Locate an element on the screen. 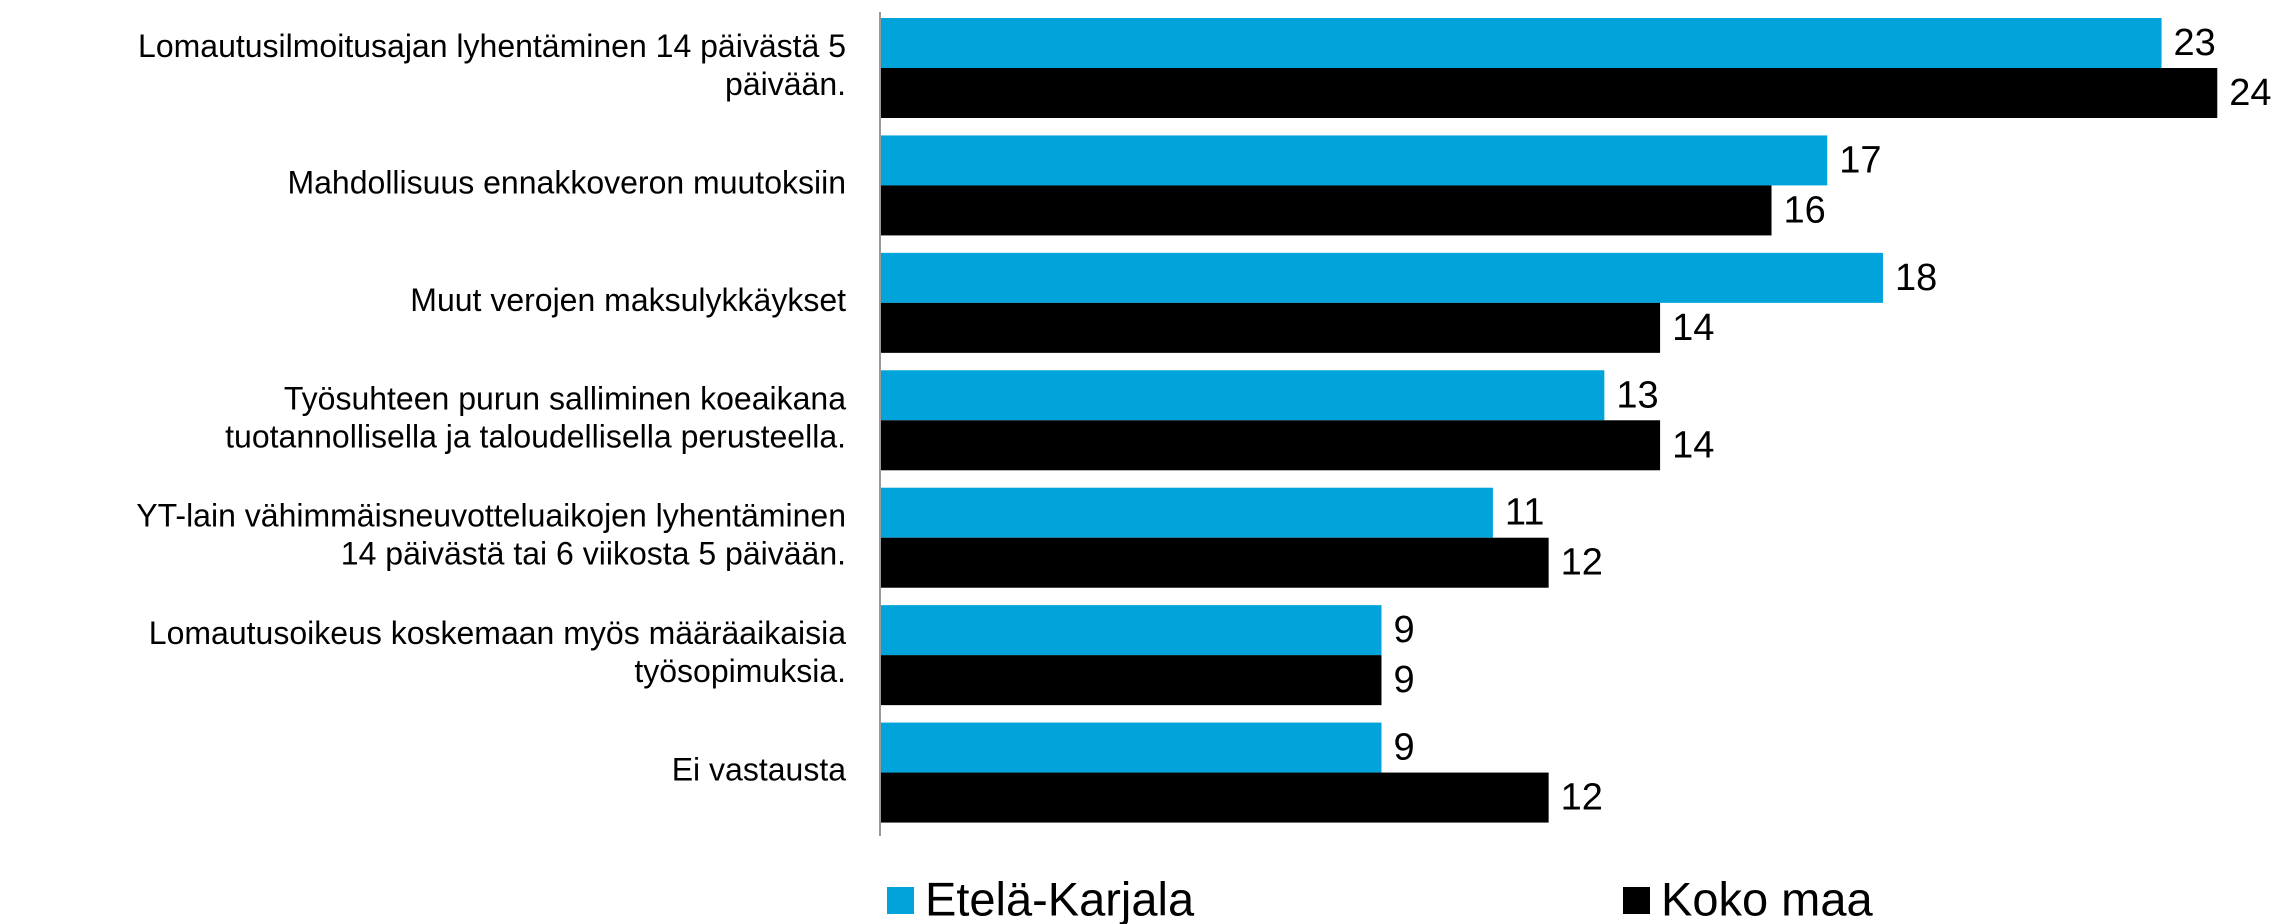  legend-label: Etelä-Karjala is located at coordinates (1060, 898).